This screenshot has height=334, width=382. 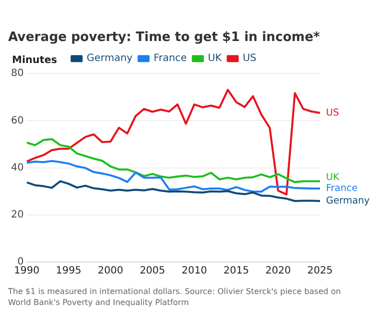 I want to click on legend-label: US, so click(x=249, y=58).